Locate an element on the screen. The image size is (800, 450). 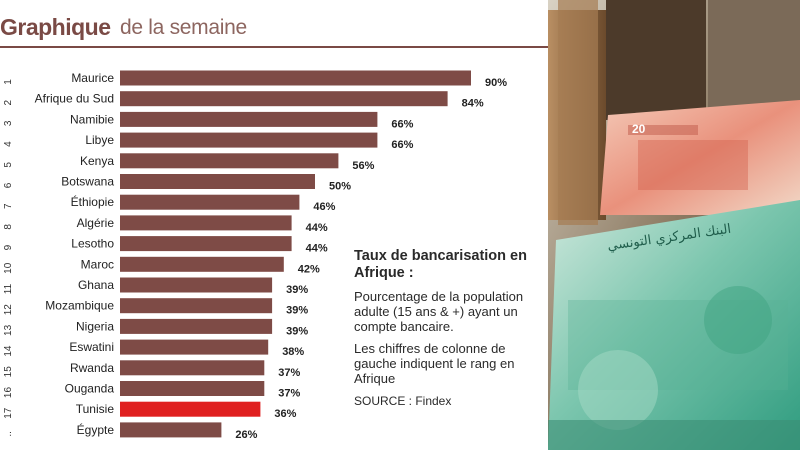
rank-label: 6 is located at coordinates (8, 185).